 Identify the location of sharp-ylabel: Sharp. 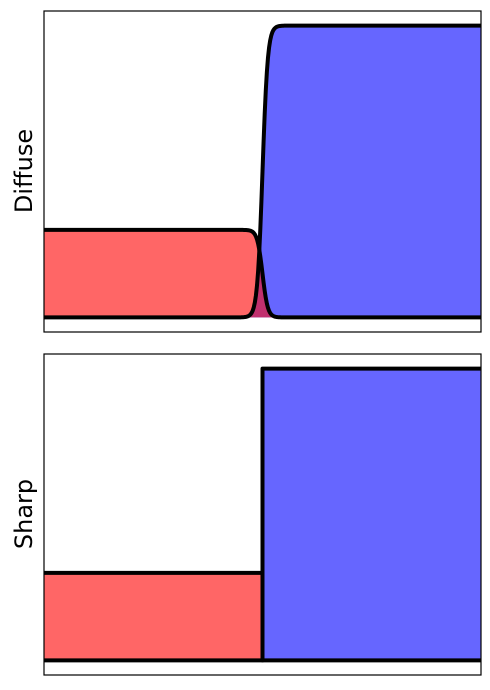
(24, 514).